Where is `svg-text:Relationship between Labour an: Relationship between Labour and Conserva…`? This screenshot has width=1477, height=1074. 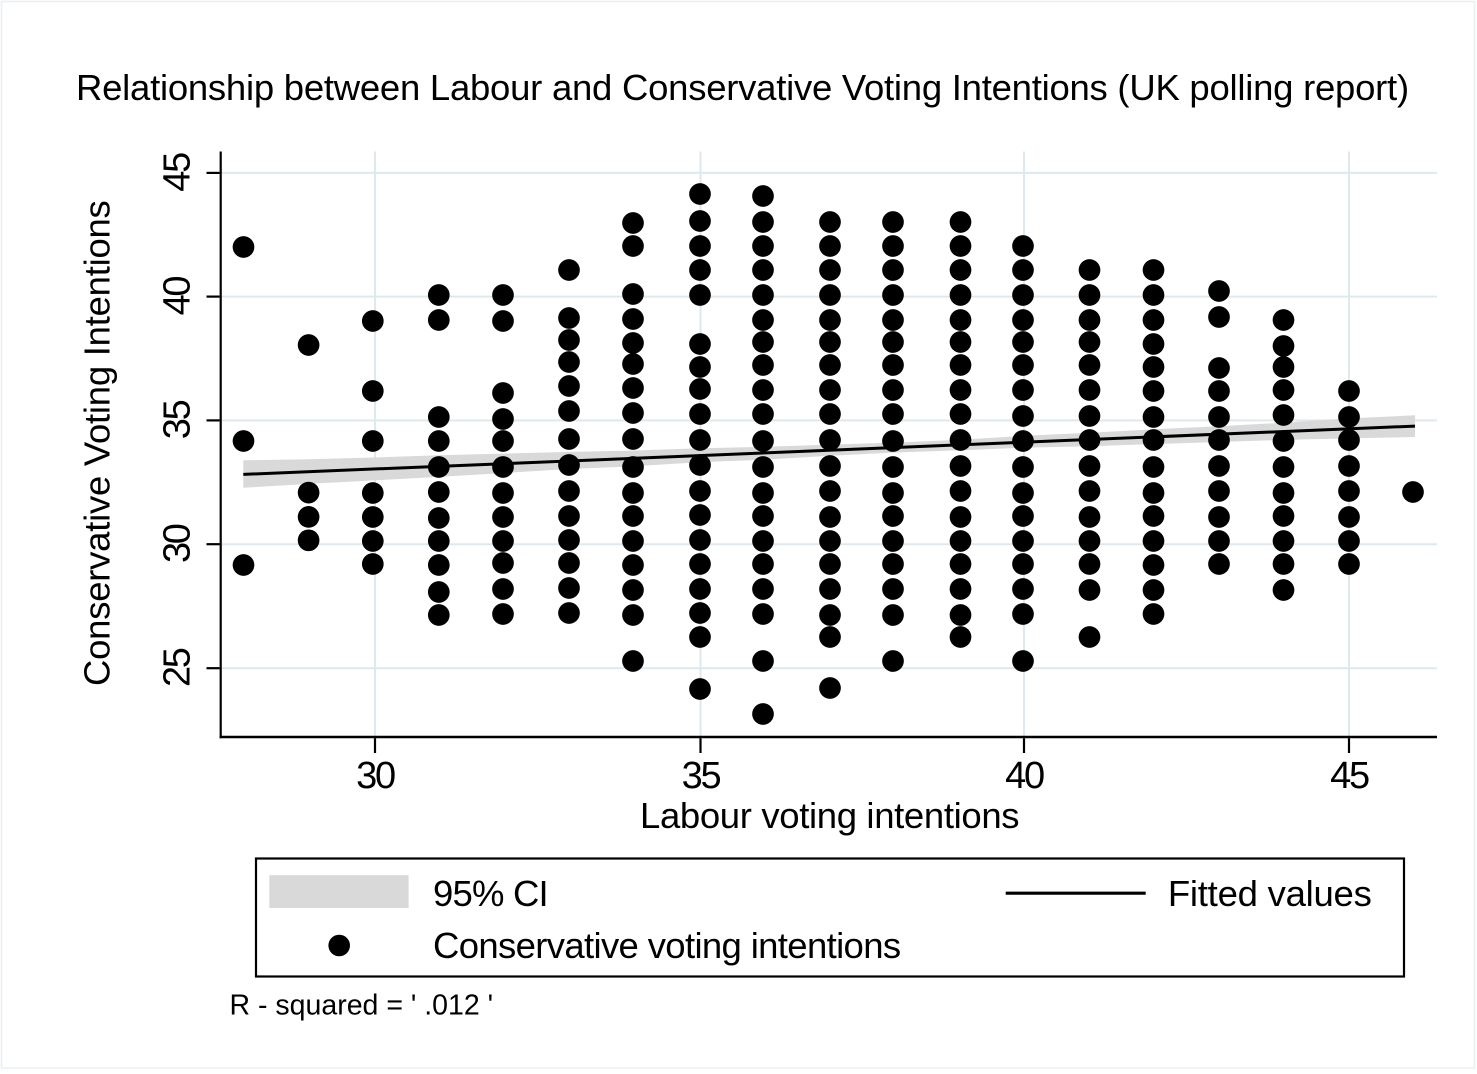 svg-text:Relationship between Labour an: Relationship between Labour and Conserva… is located at coordinates (742, 87).